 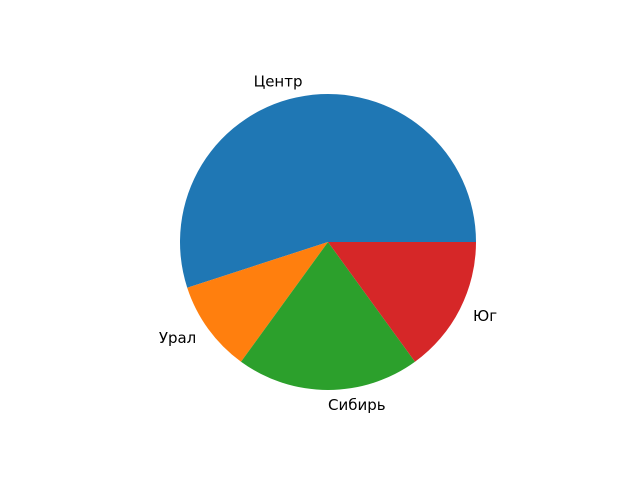 I want to click on pie-label-1: Урал, so click(x=177, y=338).